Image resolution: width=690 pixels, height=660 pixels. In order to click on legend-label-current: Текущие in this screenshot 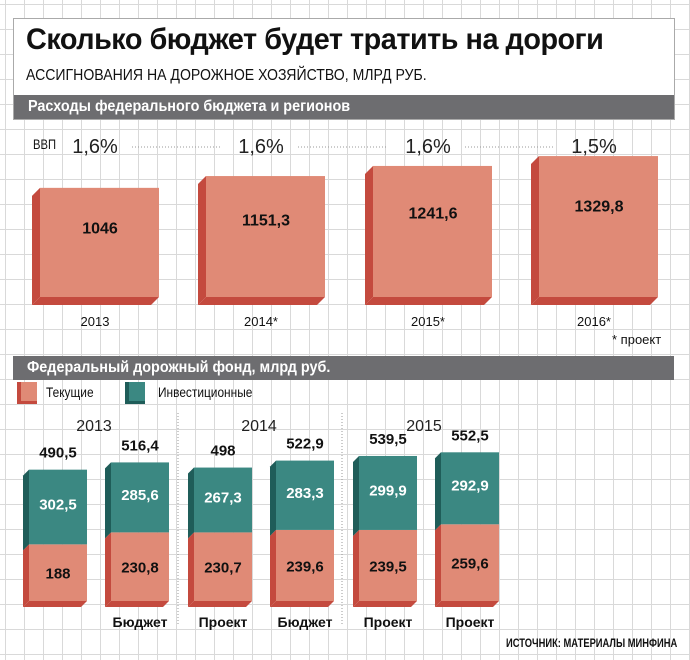, I will do `click(70, 392)`.